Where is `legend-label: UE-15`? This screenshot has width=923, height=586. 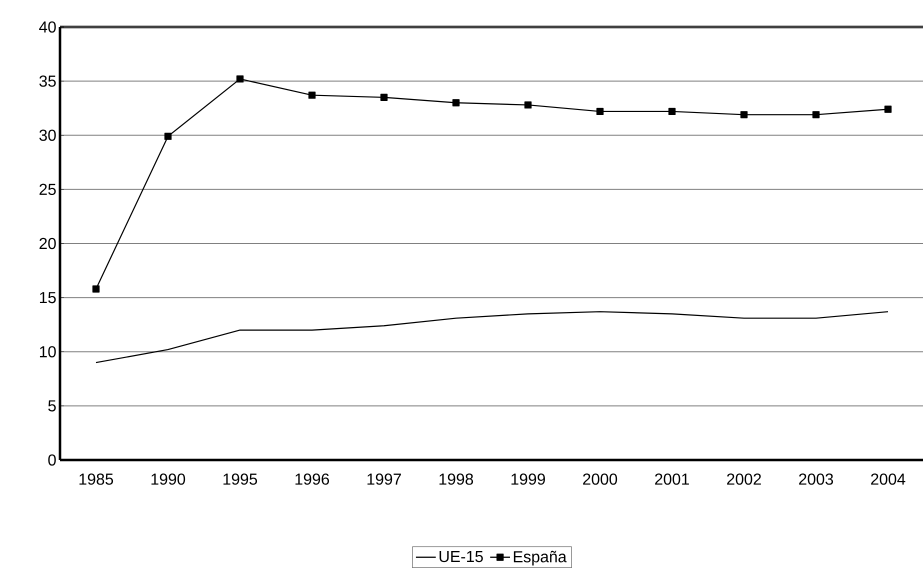
legend-label: UE-15 is located at coordinates (461, 556).